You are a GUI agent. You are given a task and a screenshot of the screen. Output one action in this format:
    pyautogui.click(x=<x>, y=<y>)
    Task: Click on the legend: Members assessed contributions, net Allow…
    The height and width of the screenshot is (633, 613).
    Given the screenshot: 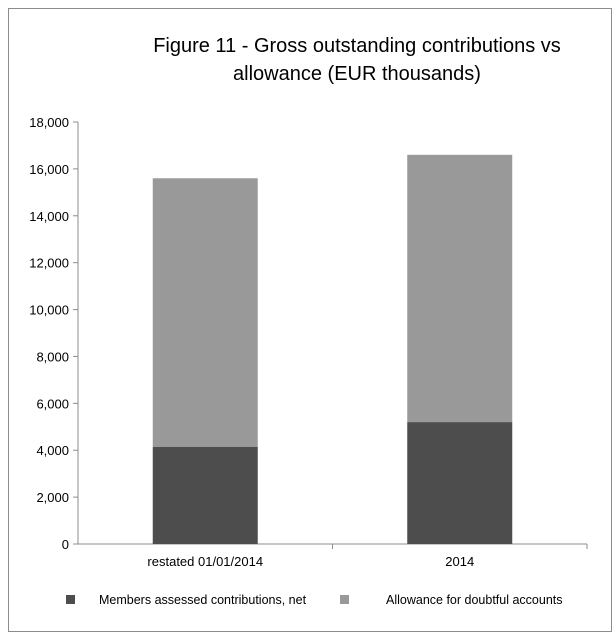 What is the action you would take?
    pyautogui.click(x=314, y=600)
    